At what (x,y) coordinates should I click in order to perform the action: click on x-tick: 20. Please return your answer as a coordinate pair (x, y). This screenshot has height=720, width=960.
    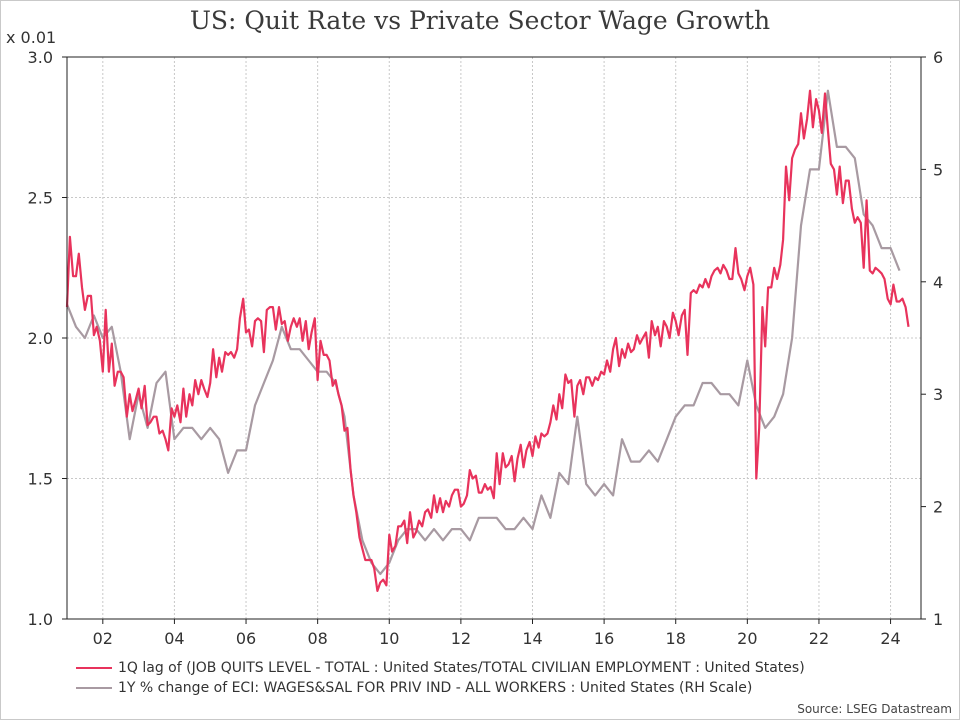
    Looking at the image, I should click on (747, 638).